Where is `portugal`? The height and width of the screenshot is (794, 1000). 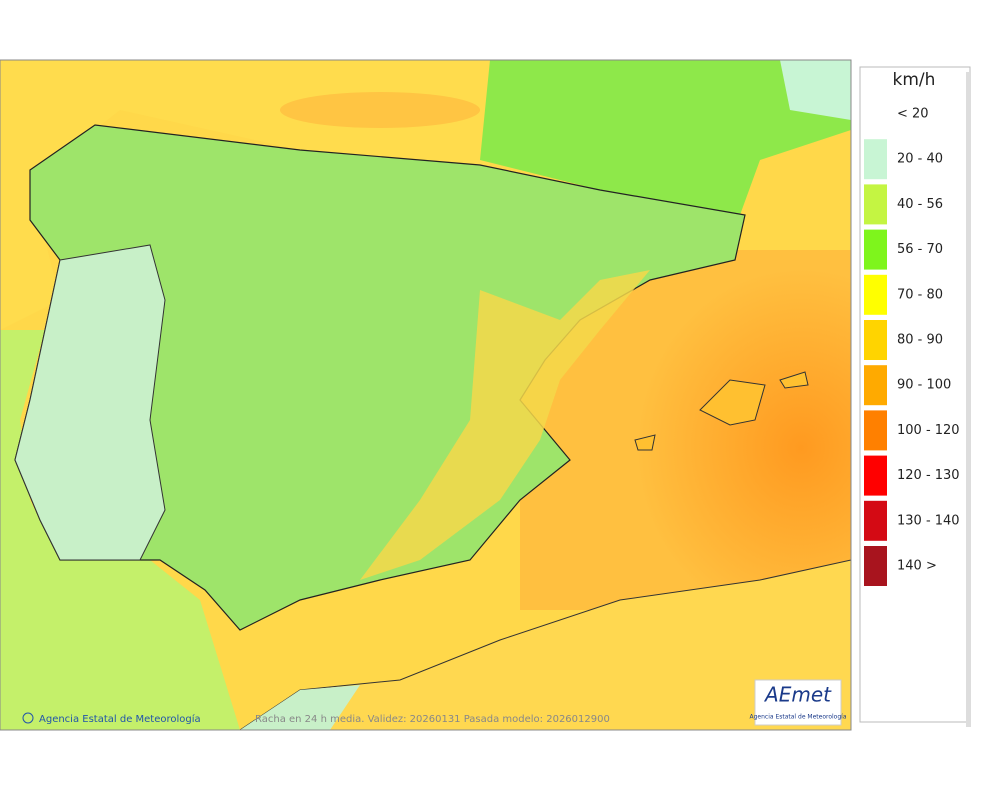
portugal is located at coordinates (90, 402).